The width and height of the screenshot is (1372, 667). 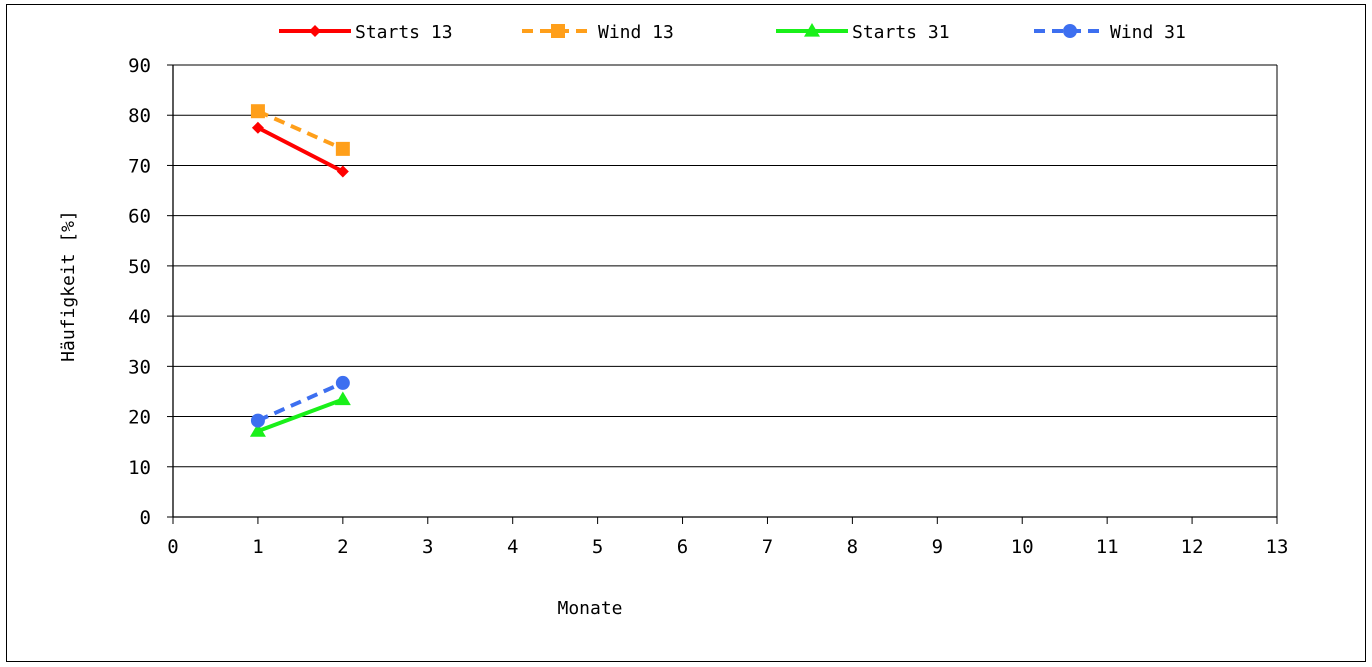 What do you see at coordinates (682, 547) in the screenshot?
I see `x-tick-label: 6` at bounding box center [682, 547].